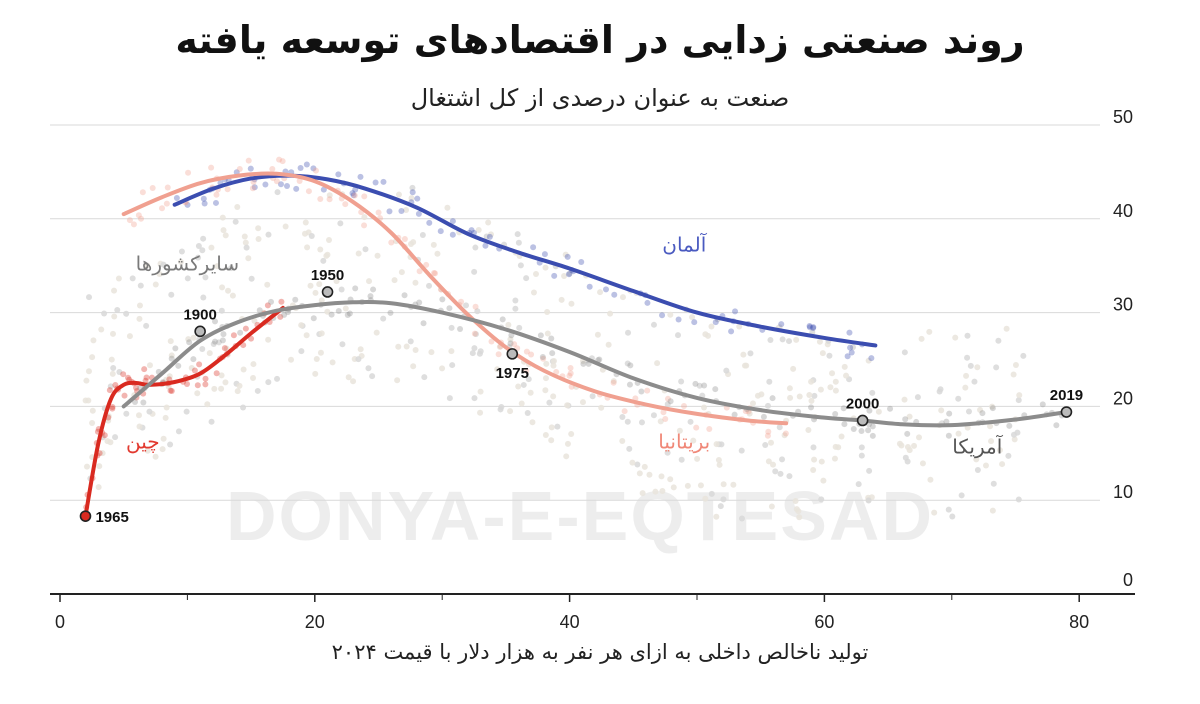  Describe the element at coordinates (684, 244) in the screenshot. I see `series-label-0: آلمان` at that location.